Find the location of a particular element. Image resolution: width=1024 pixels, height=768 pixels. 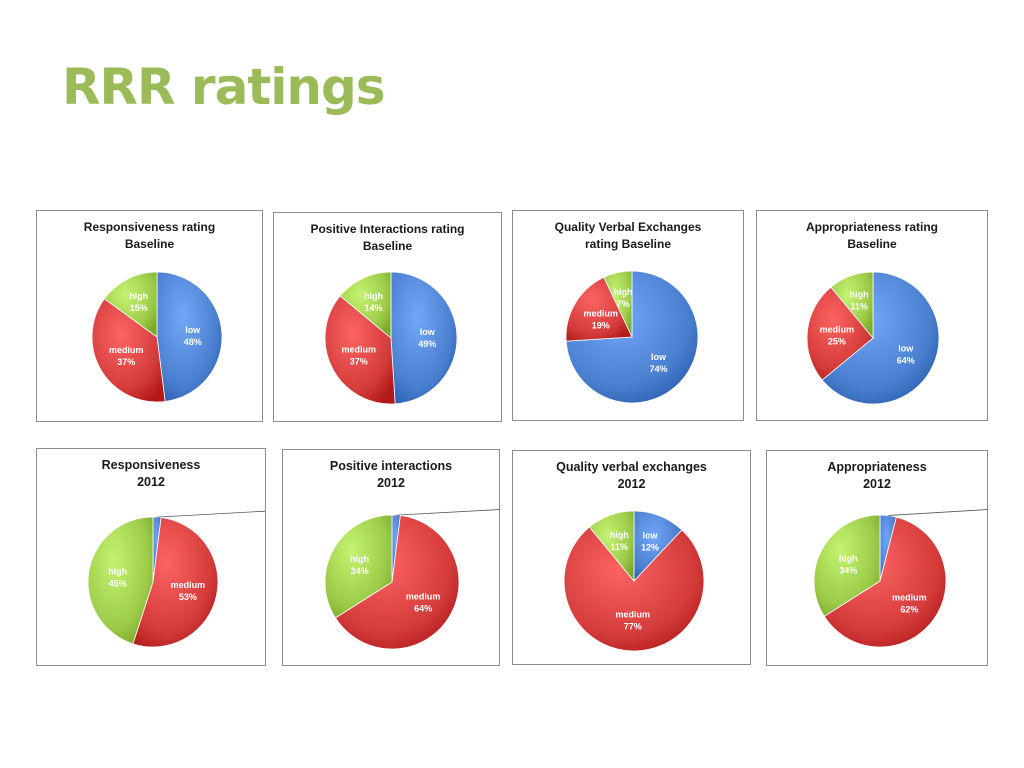

chart-title: Quality Verbal Exchanges rating Baseline is located at coordinates (628, 235).